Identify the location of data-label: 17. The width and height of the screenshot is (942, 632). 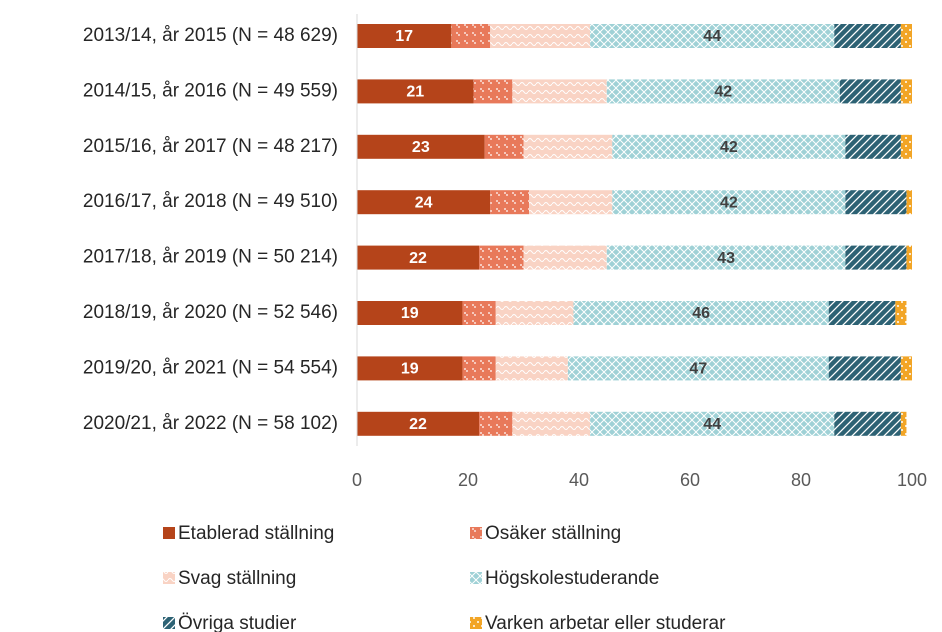
(404, 36).